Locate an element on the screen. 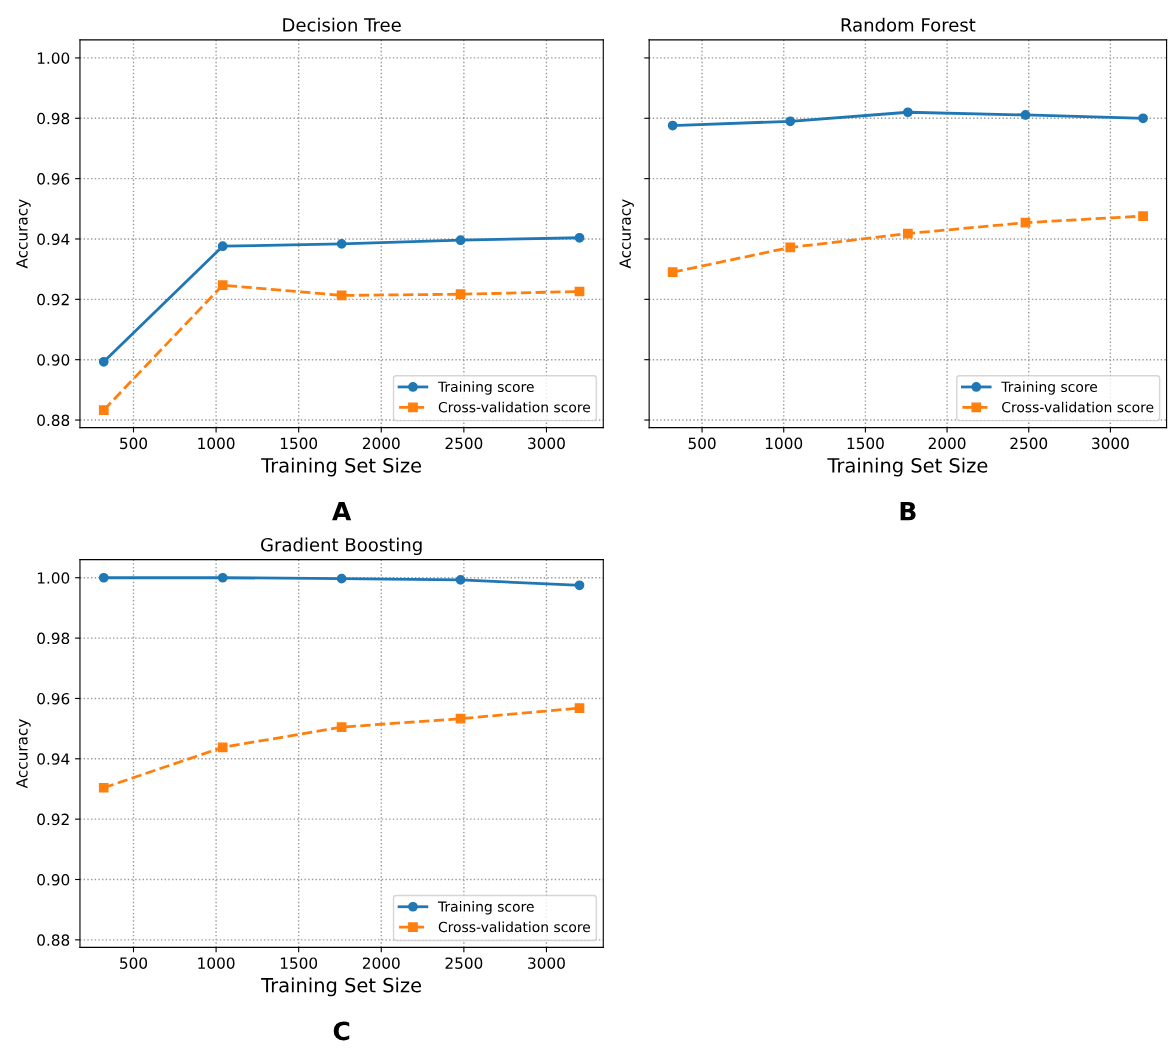 This screenshot has width=1176, height=1048. text: B is located at coordinates (908, 511).